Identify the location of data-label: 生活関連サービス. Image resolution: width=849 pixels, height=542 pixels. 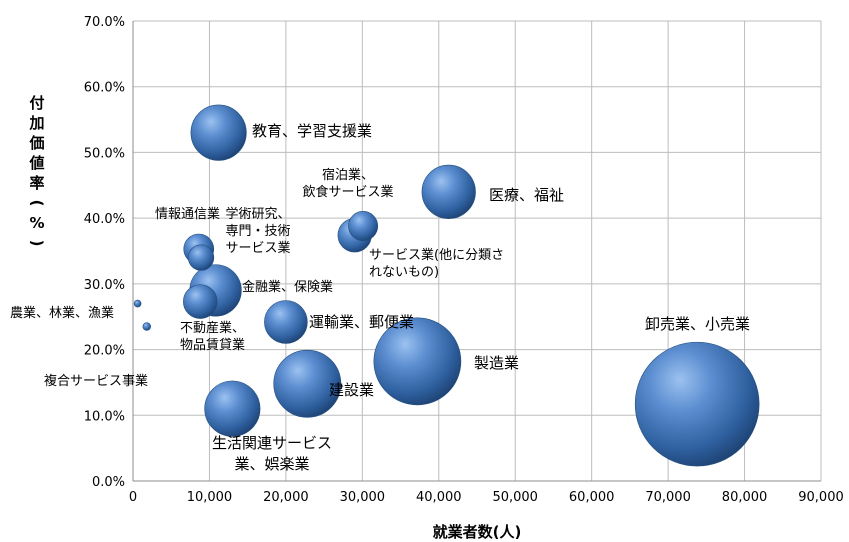
(272, 443).